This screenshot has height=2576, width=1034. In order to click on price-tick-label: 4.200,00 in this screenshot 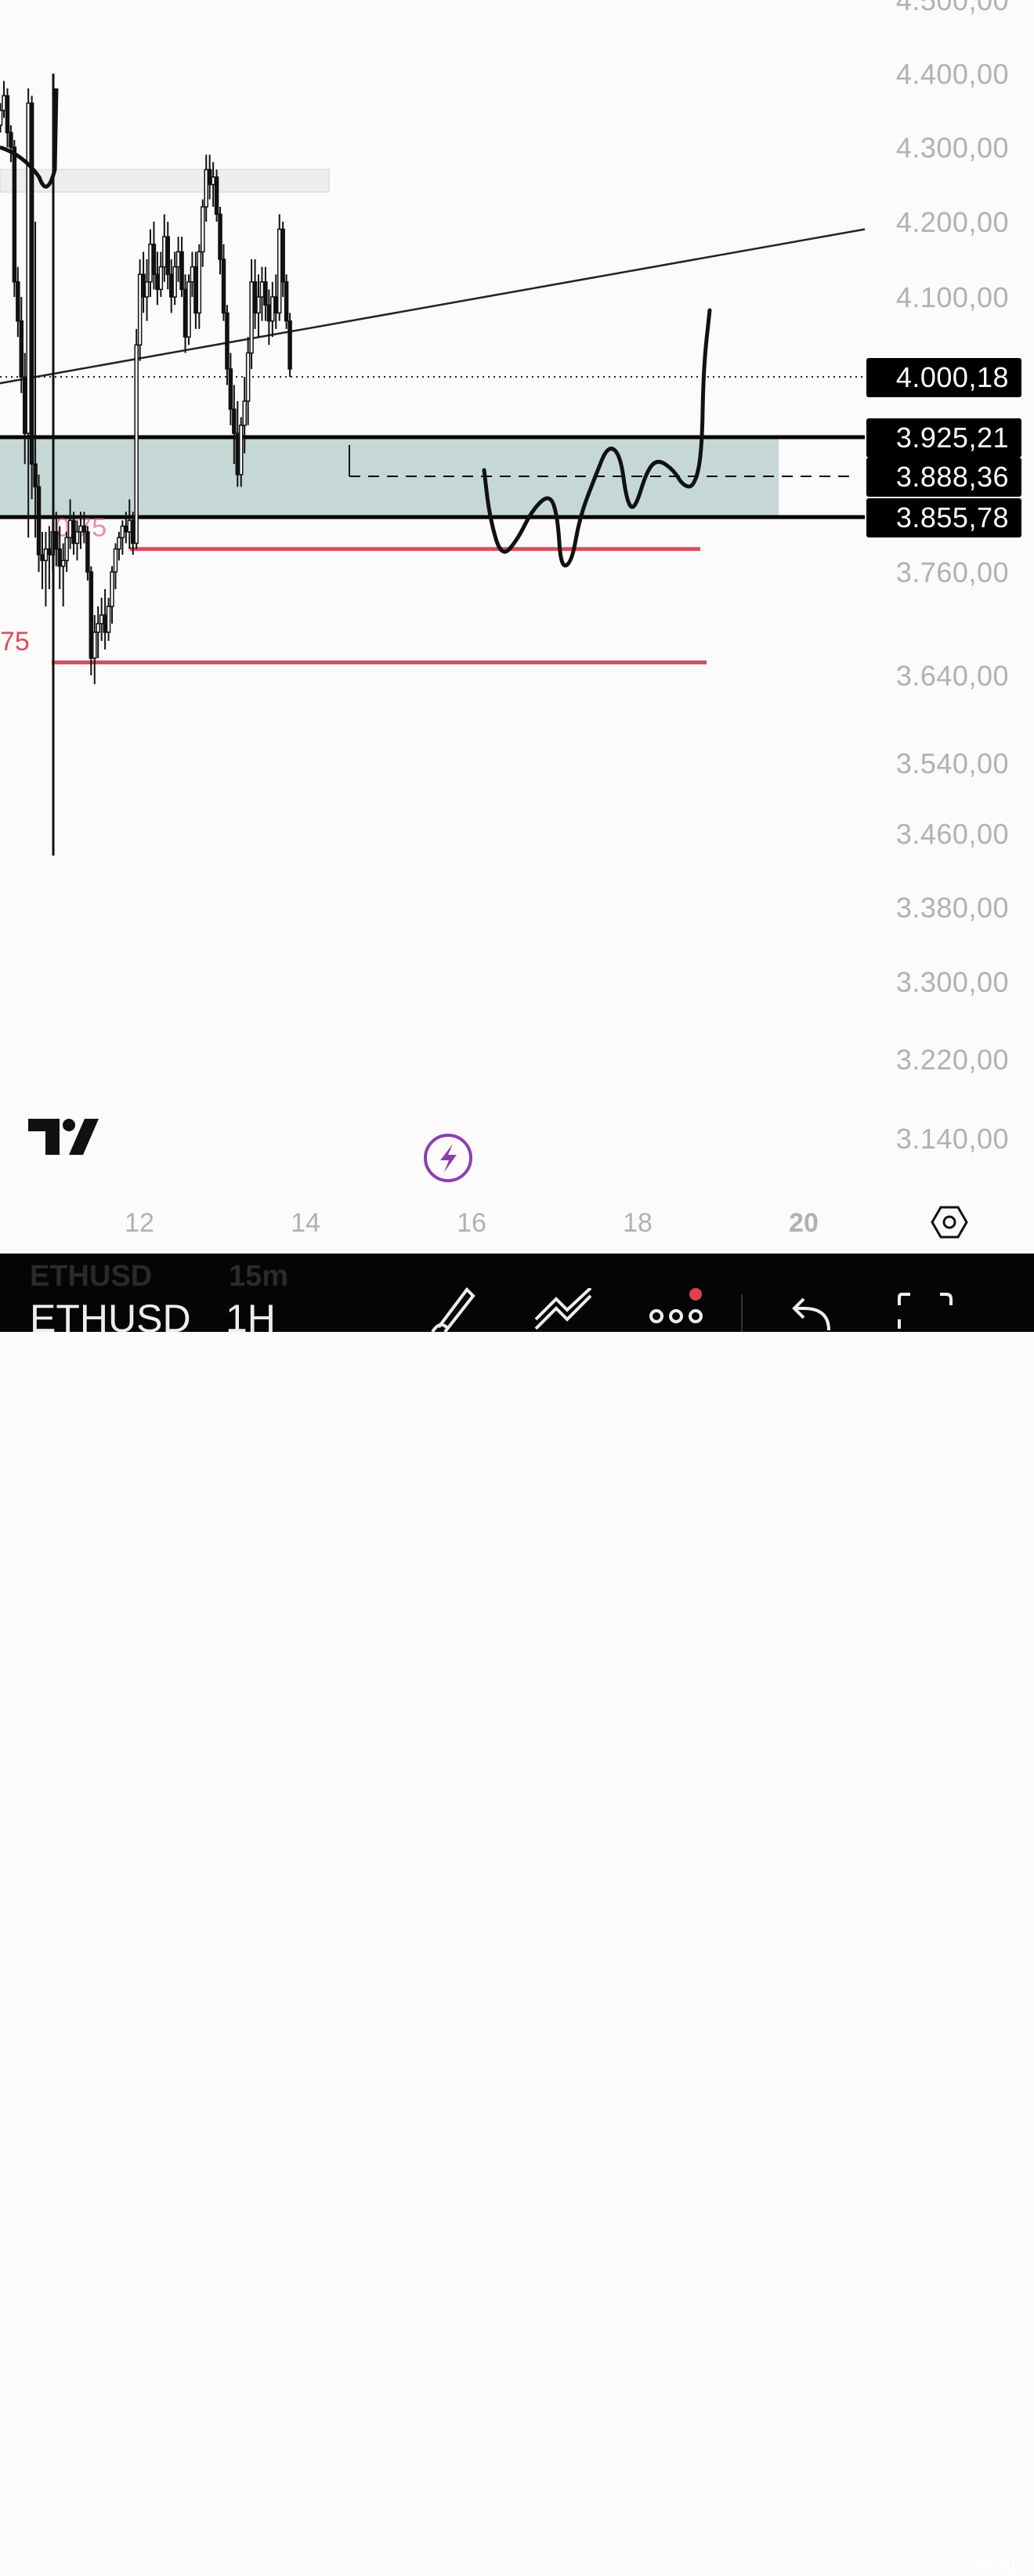, I will do `click(952, 222)`.